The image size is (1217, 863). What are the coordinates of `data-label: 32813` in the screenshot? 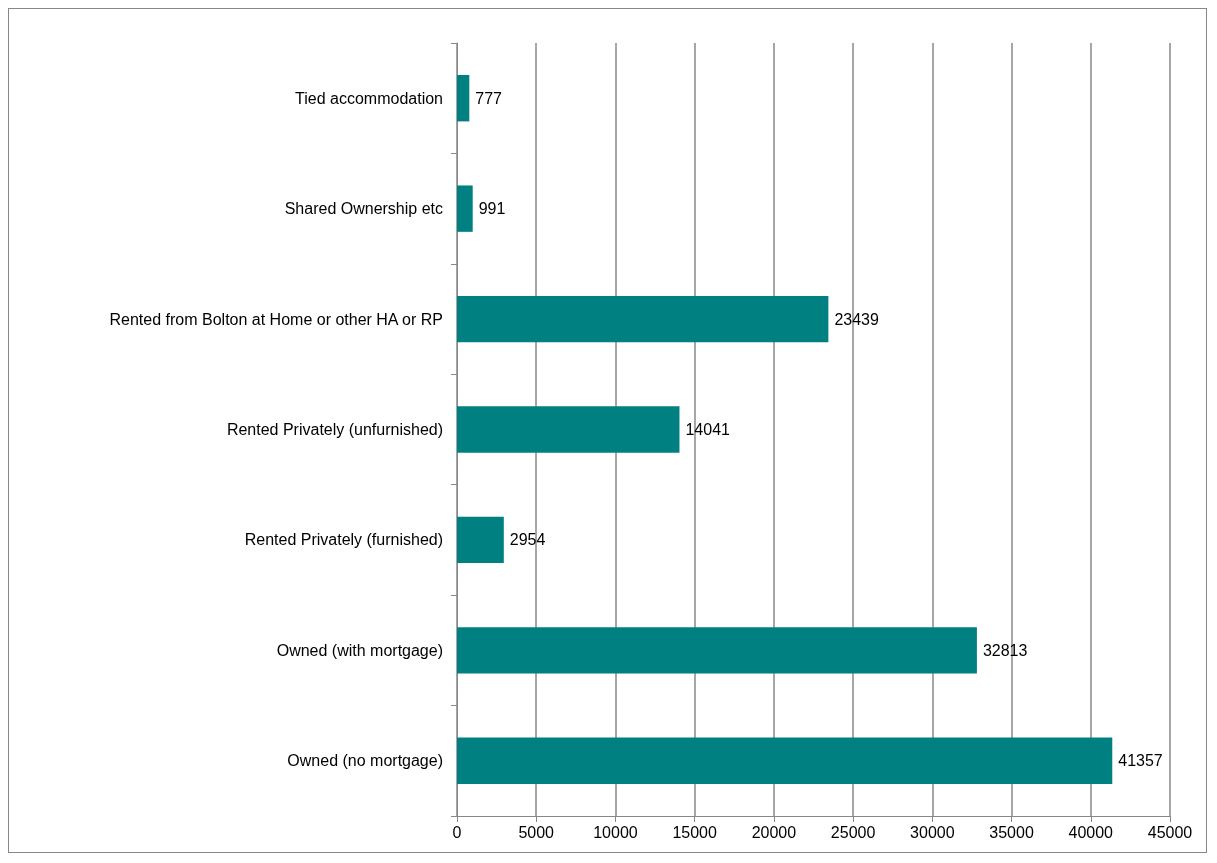 It's located at (1005, 650).